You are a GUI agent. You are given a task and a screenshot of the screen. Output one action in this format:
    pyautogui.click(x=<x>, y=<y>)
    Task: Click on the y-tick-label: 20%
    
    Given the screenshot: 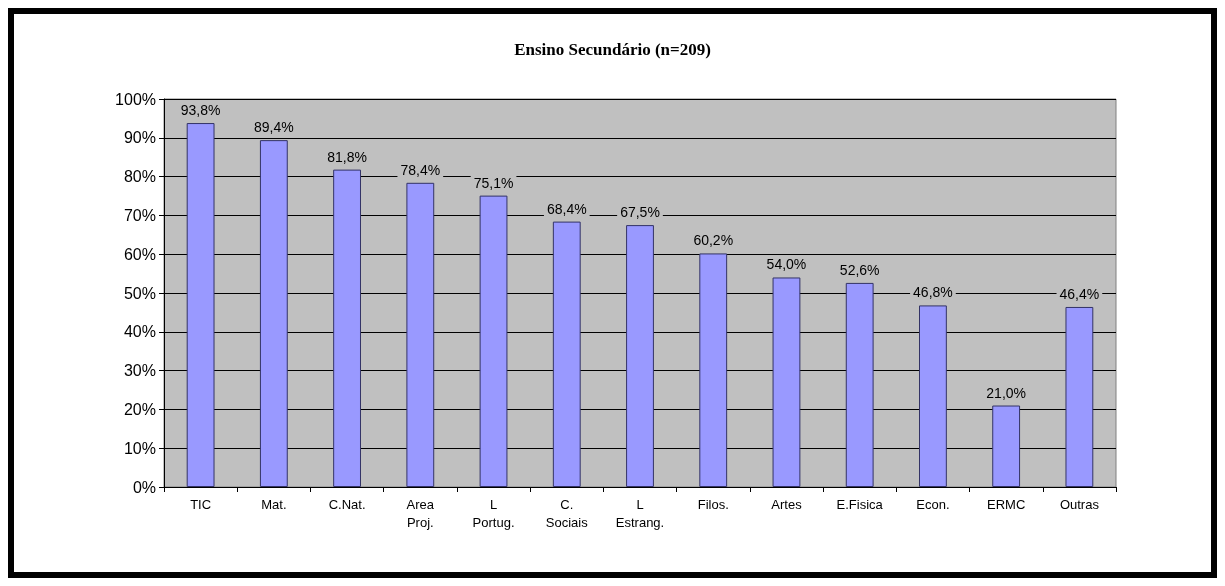 What is the action you would take?
    pyautogui.click(x=139, y=409)
    